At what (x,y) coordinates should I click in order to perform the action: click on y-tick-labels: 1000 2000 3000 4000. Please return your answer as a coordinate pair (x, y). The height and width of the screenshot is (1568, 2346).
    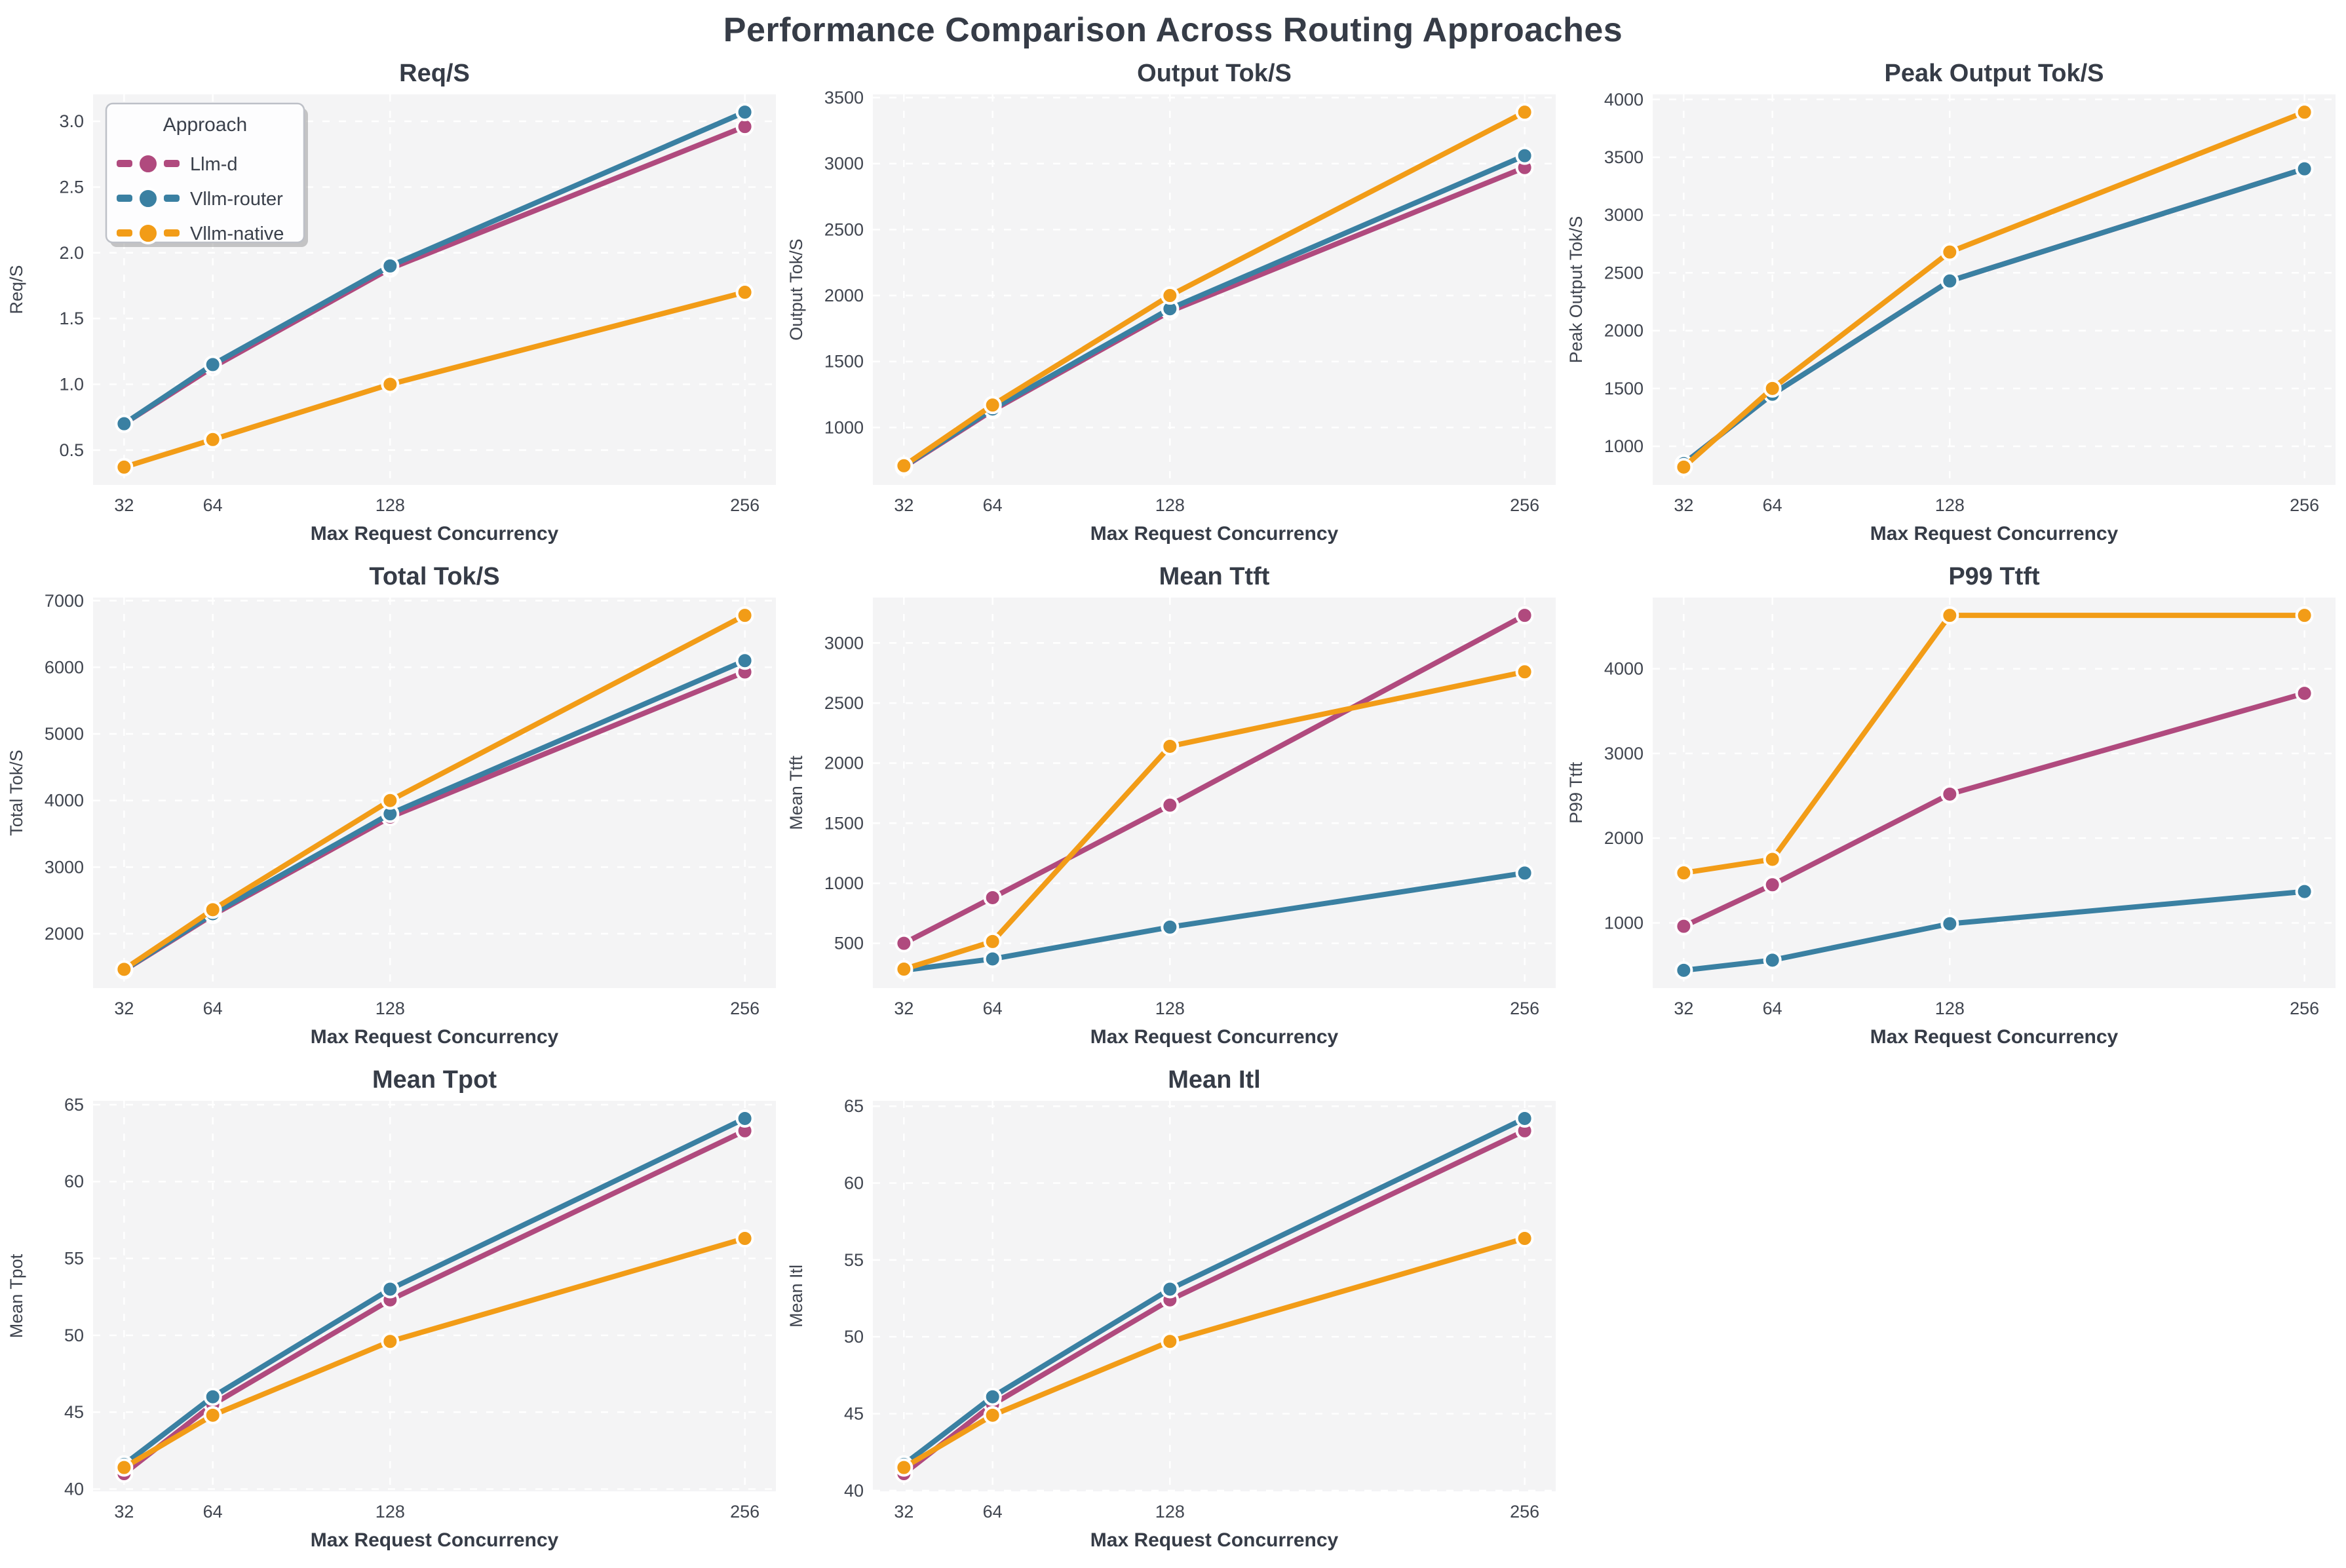
    Looking at the image, I should click on (1624, 796).